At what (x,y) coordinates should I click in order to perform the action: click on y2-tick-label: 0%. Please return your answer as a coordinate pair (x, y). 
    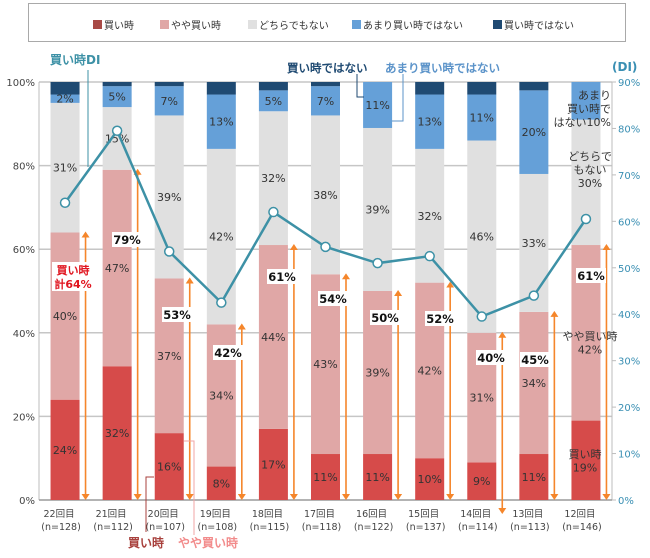
    Looking at the image, I should click on (626, 501).